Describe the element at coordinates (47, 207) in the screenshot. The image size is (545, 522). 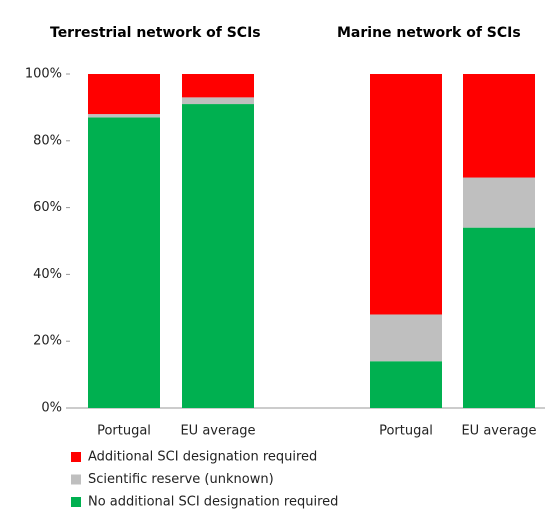
I see `y-tick-label: 60%` at that location.